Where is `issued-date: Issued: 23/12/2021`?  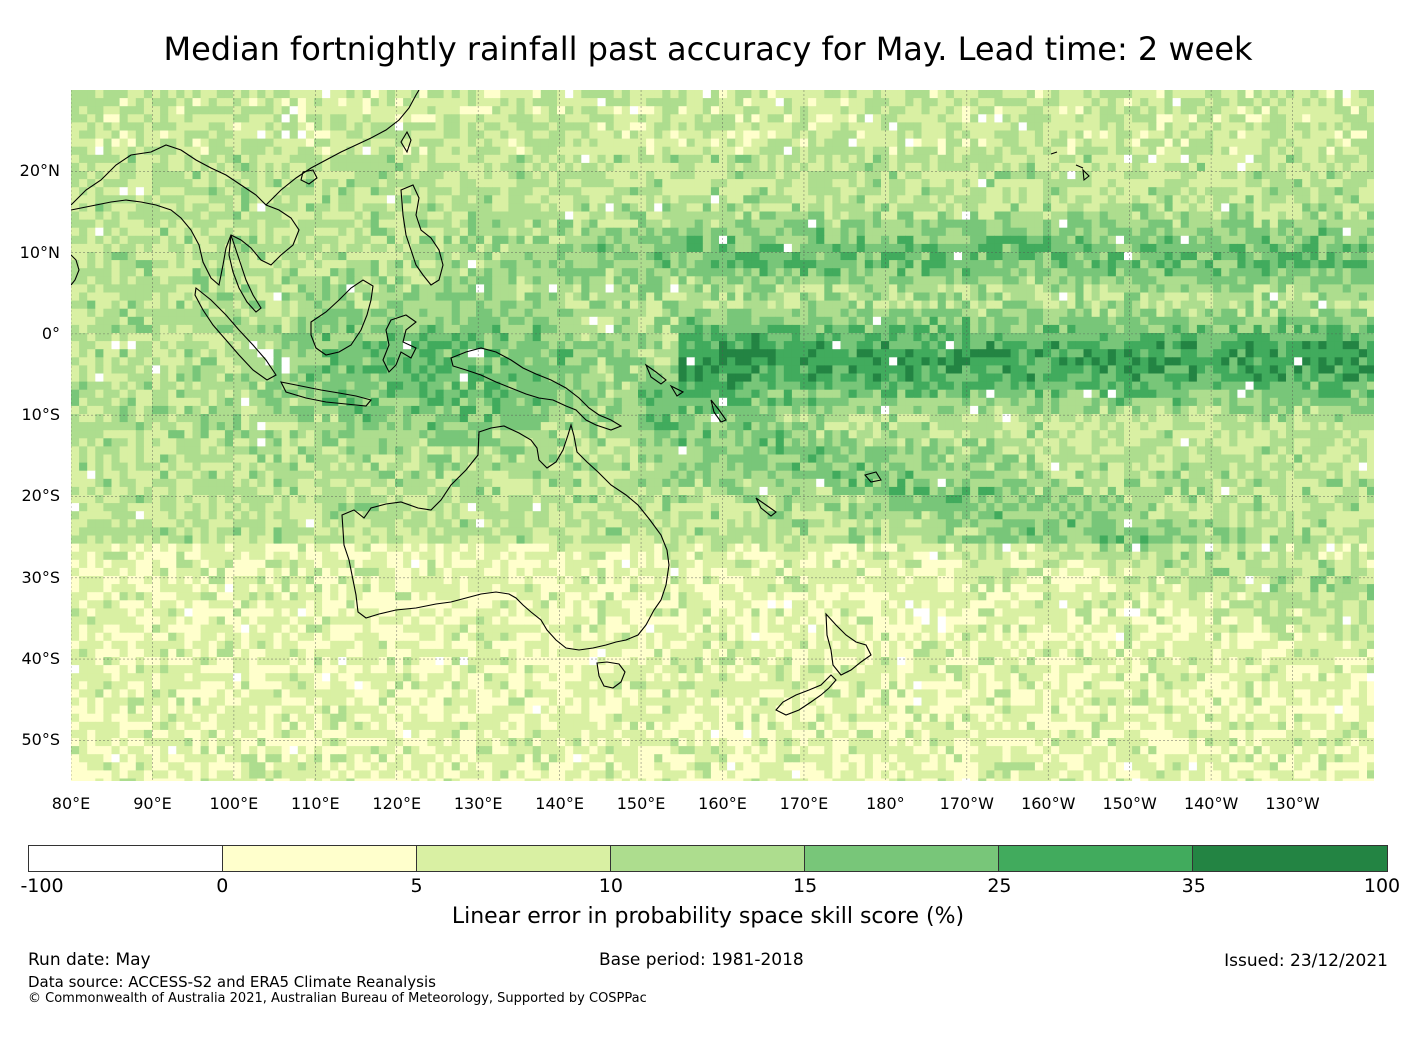 issued-date: Issued: 23/12/2021 is located at coordinates (1306, 961).